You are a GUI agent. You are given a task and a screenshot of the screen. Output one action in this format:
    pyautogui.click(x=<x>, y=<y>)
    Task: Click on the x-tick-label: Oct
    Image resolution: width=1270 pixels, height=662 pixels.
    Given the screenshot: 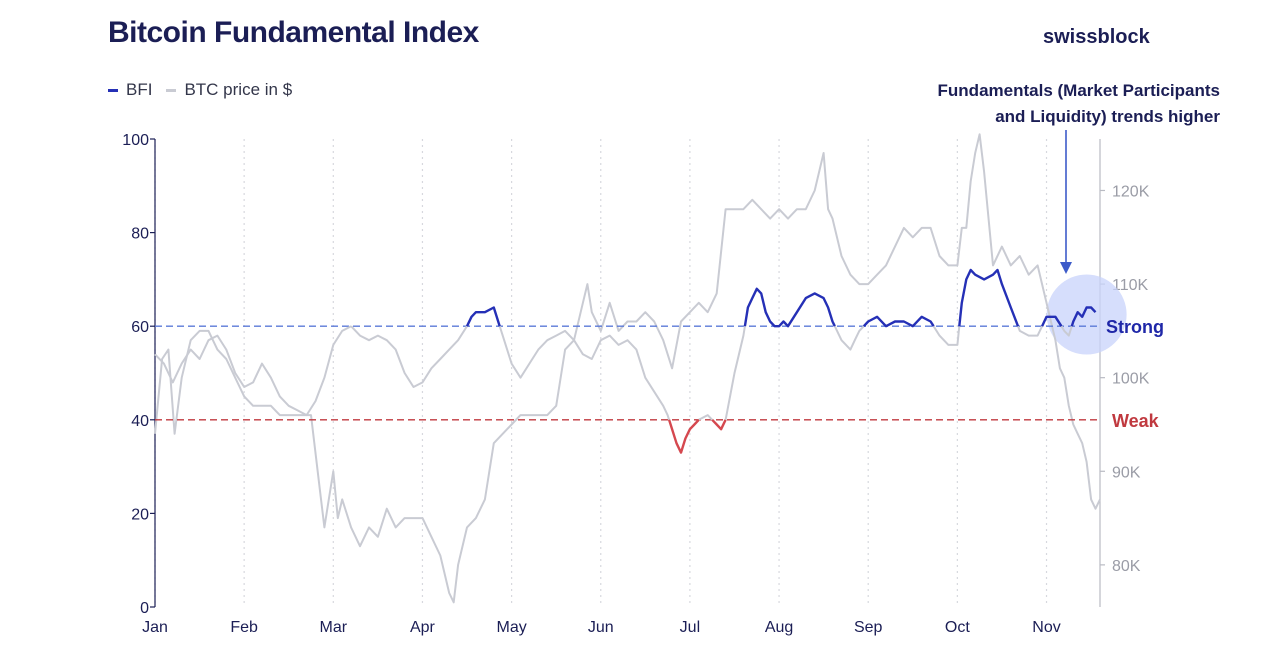 What is the action you would take?
    pyautogui.click(x=957, y=627)
    